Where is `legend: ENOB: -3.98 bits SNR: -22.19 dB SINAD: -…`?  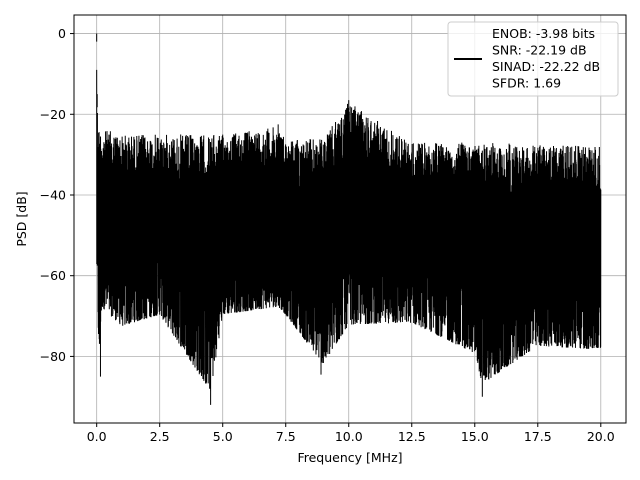 legend: ENOB: -3.98 bits SNR: -22.19 dB SINAD: -… is located at coordinates (533, 59).